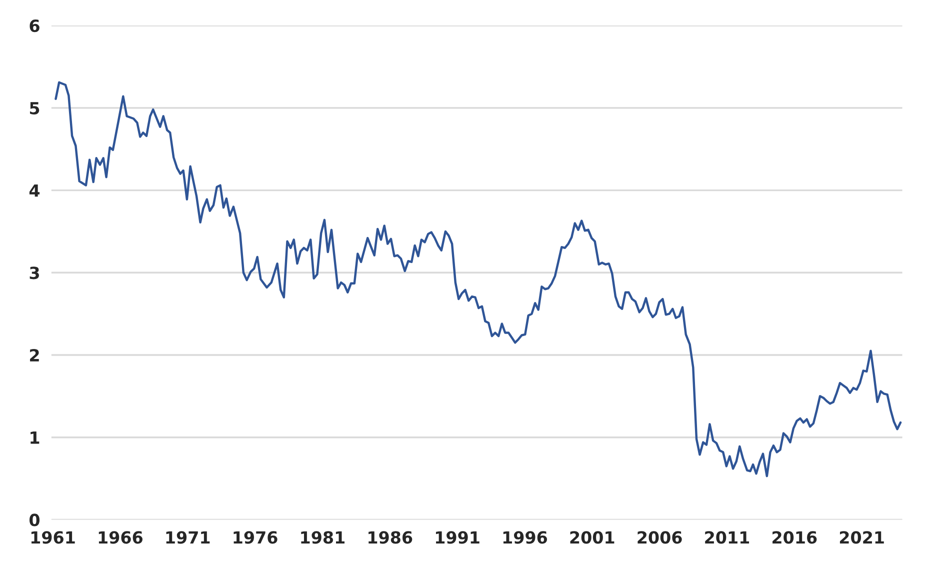 The image size is (935, 568). I want to click on y-tick-label: 6, so click(35, 26).